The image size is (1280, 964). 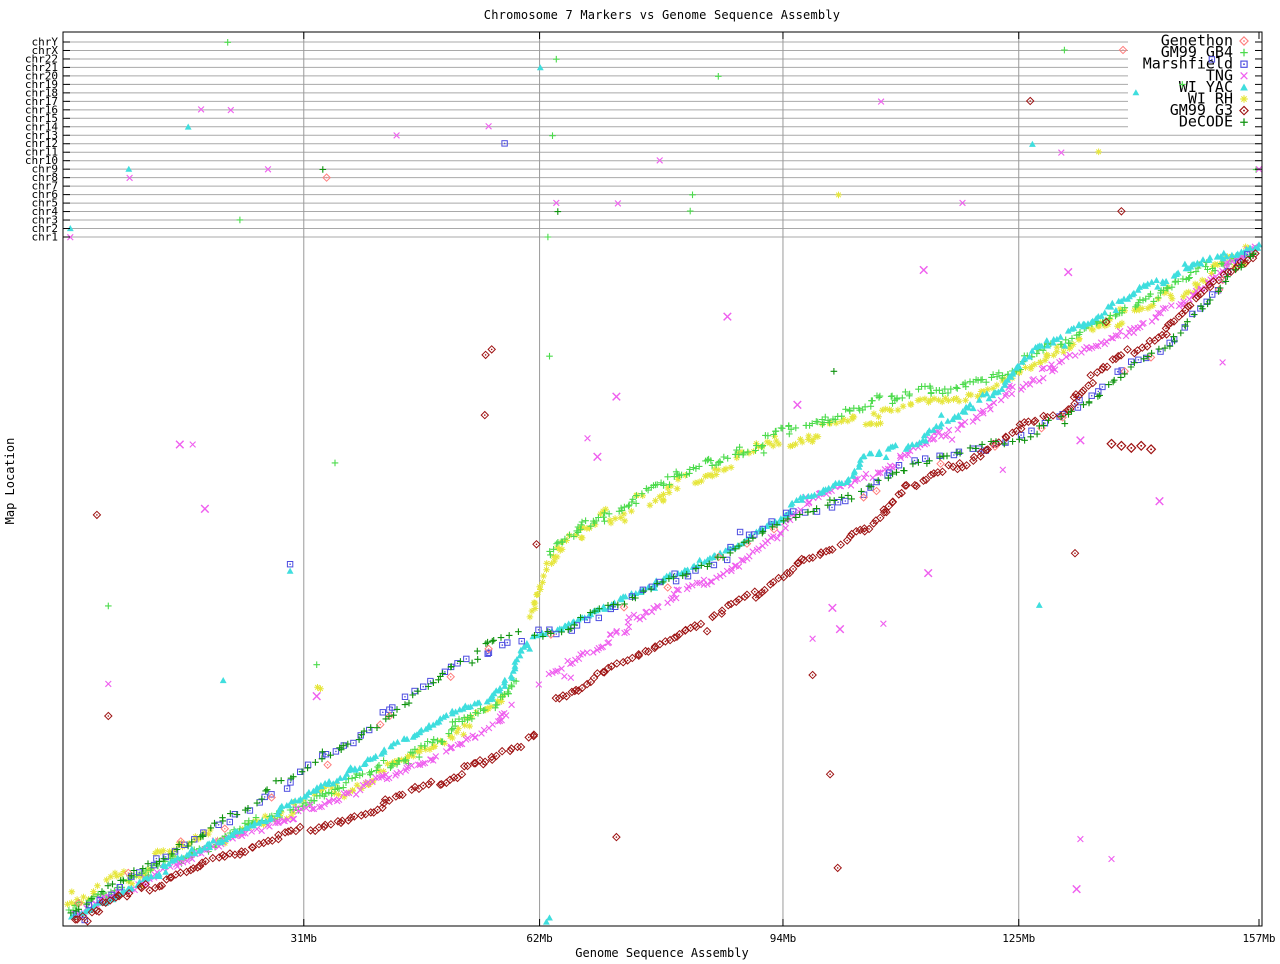 I want to click on chromosome-label-chr6: chr6, so click(x=45, y=194).